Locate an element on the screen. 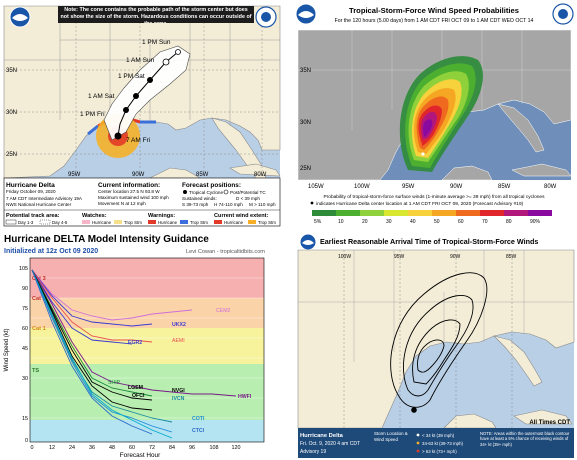 This screenshot has height=460, width=577. model-gridlines is located at coordinates (147, 348).